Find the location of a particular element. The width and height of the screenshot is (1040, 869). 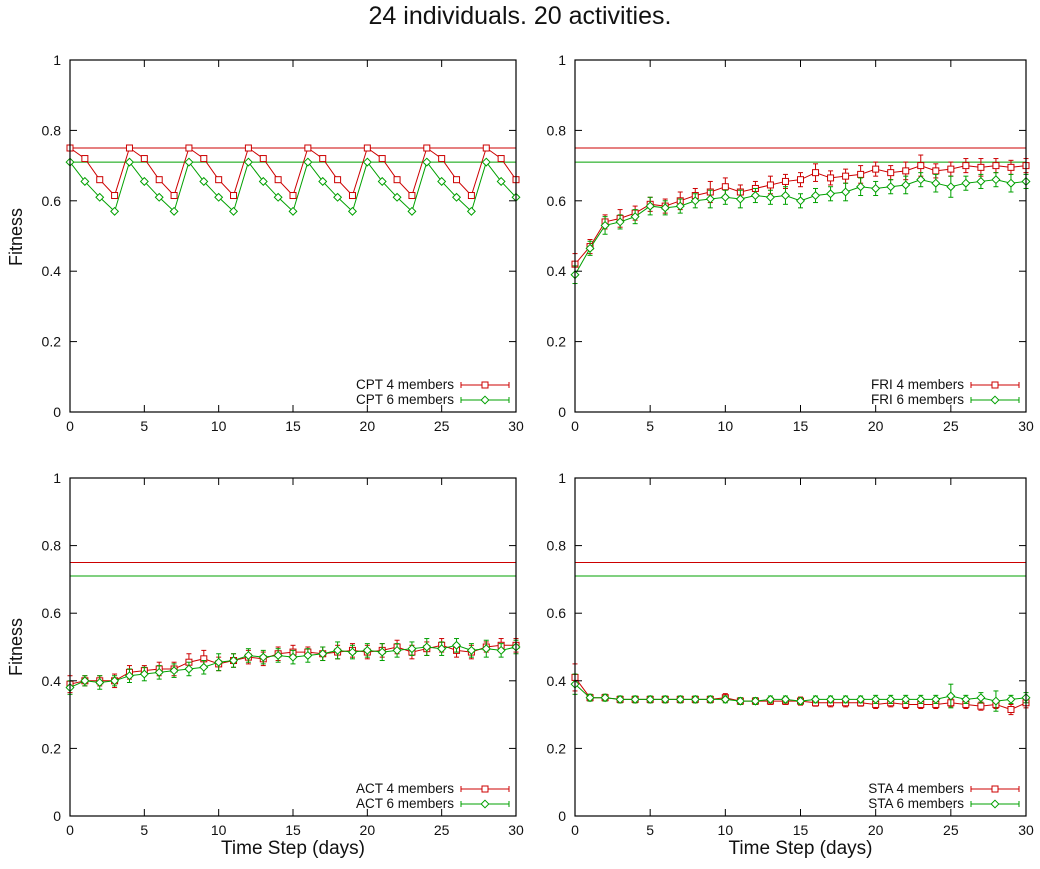

x-tick-label: 10 is located at coordinates (726, 830).